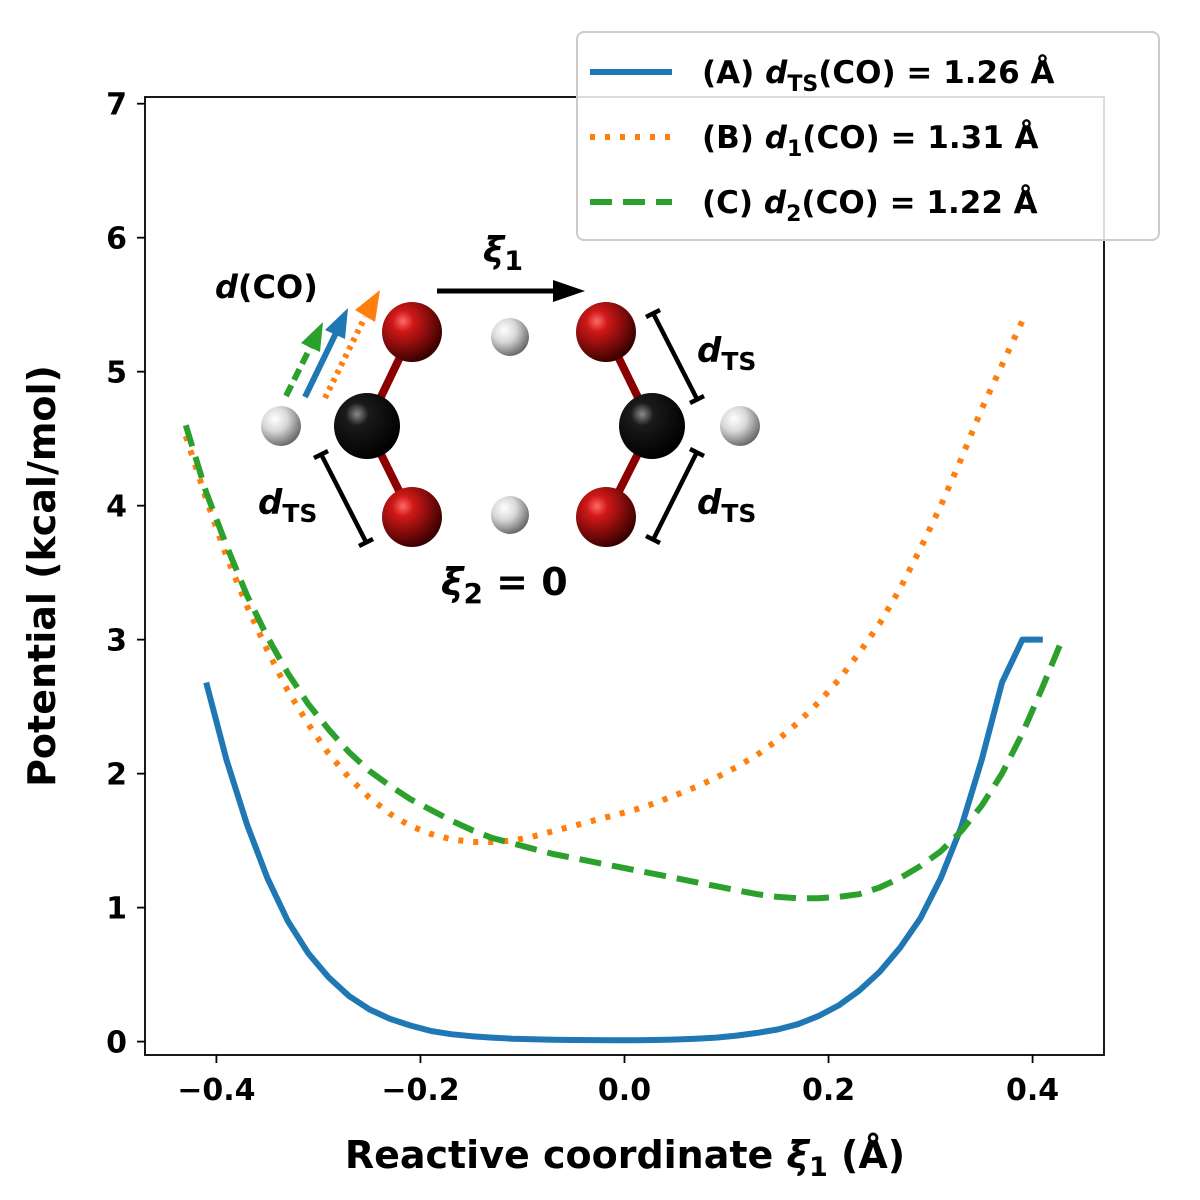 The image size is (1200, 1200). Describe the element at coordinates (487, 420) in the screenshot. I see `molecule-inset: d(CO) ξ1 ξ2 = 0 dTS dTS dTS` at that location.